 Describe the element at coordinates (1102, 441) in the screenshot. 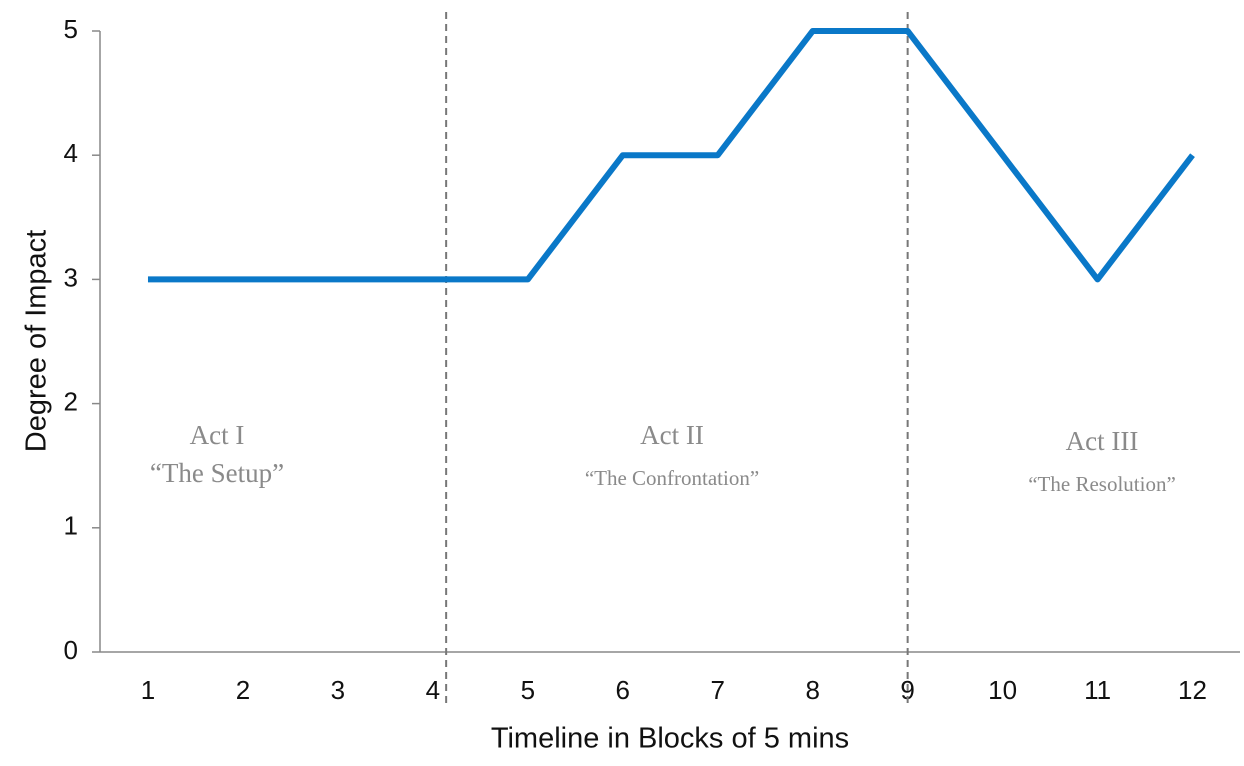

I see `act-title: Act III` at that location.